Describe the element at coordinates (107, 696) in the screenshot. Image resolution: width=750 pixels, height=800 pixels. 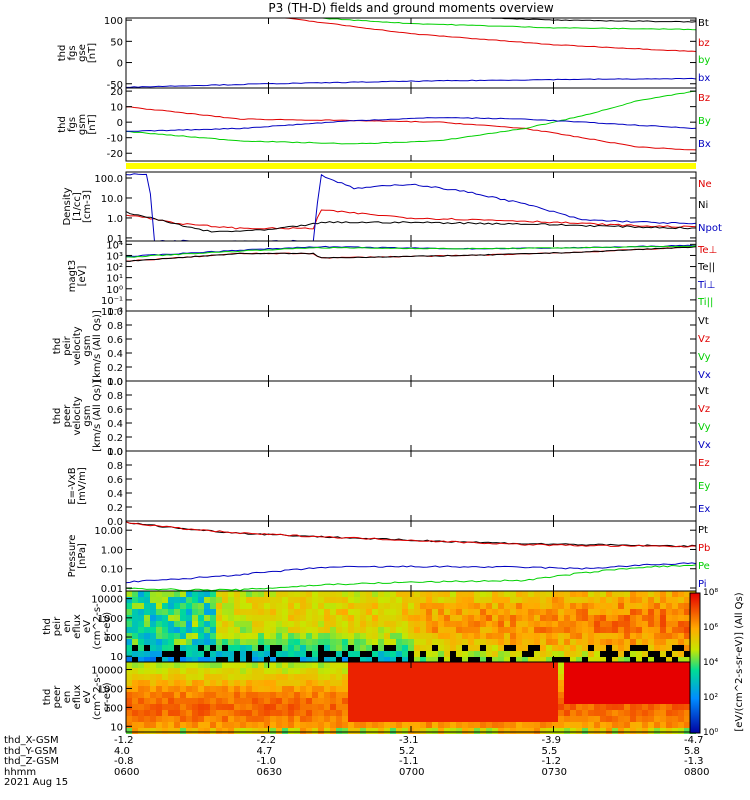
I see `svg-text: sr-eV)` at that location.